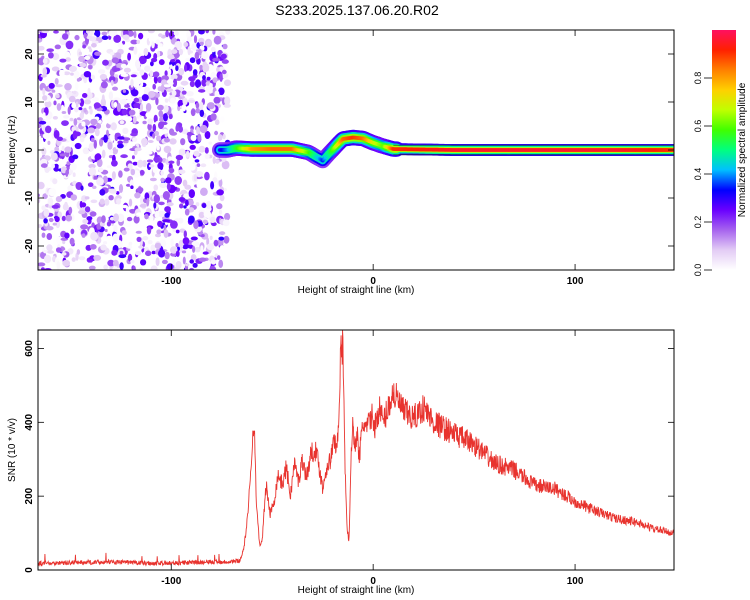  What do you see at coordinates (702, 174) in the screenshot?
I see `colorbar-ticks: 0.0 0.2 0.4 0.6 0.8` at bounding box center [702, 174].